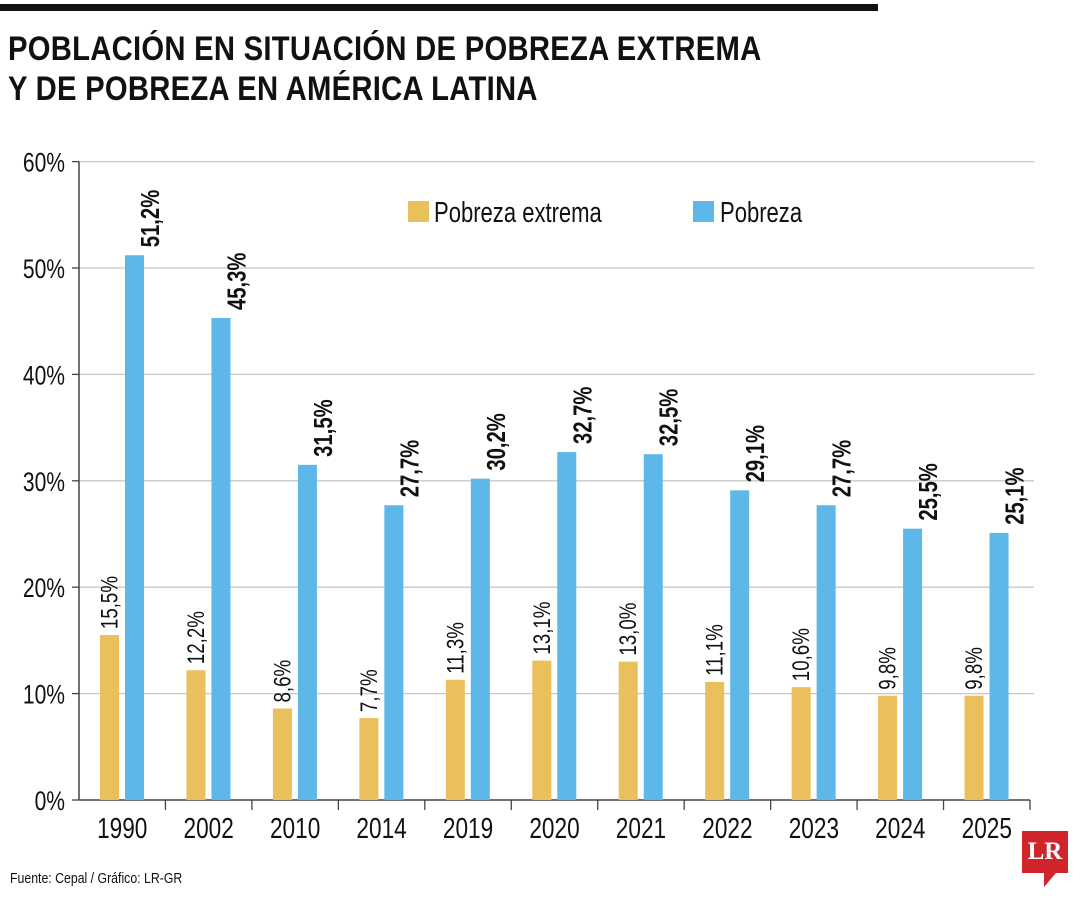  What do you see at coordinates (196, 637) in the screenshot?
I see `data-label-pobreza-extrema: 12,2%` at bounding box center [196, 637].